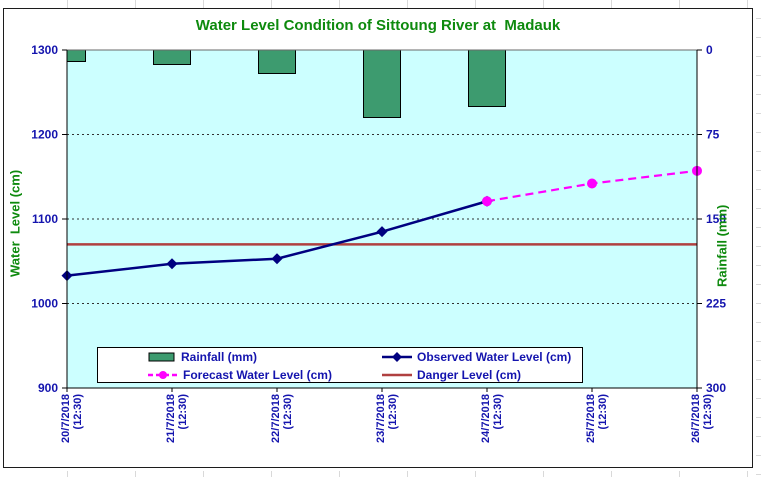  I want to click on legend-obs-diamond, so click(397, 357).